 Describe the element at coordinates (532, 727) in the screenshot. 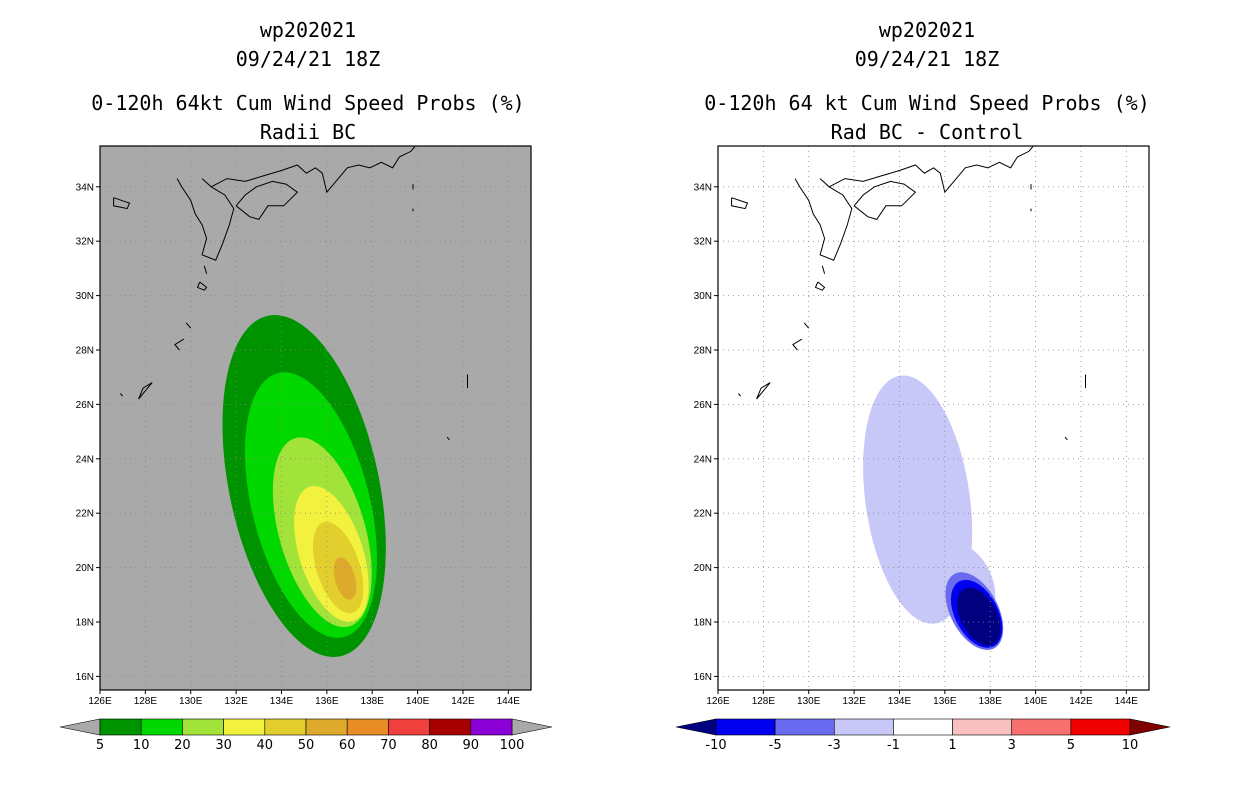

I see `left-colorbar-arrow-high` at that location.